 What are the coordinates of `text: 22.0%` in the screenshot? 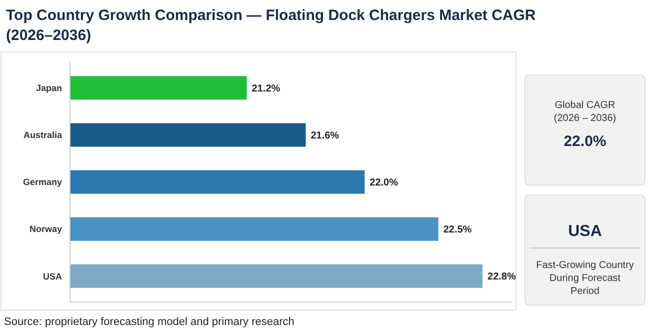 It's located at (585, 141).